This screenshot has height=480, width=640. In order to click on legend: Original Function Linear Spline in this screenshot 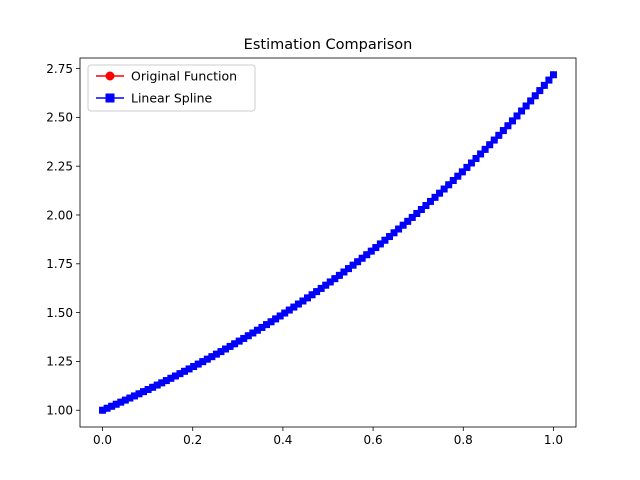, I will do `click(171, 88)`.